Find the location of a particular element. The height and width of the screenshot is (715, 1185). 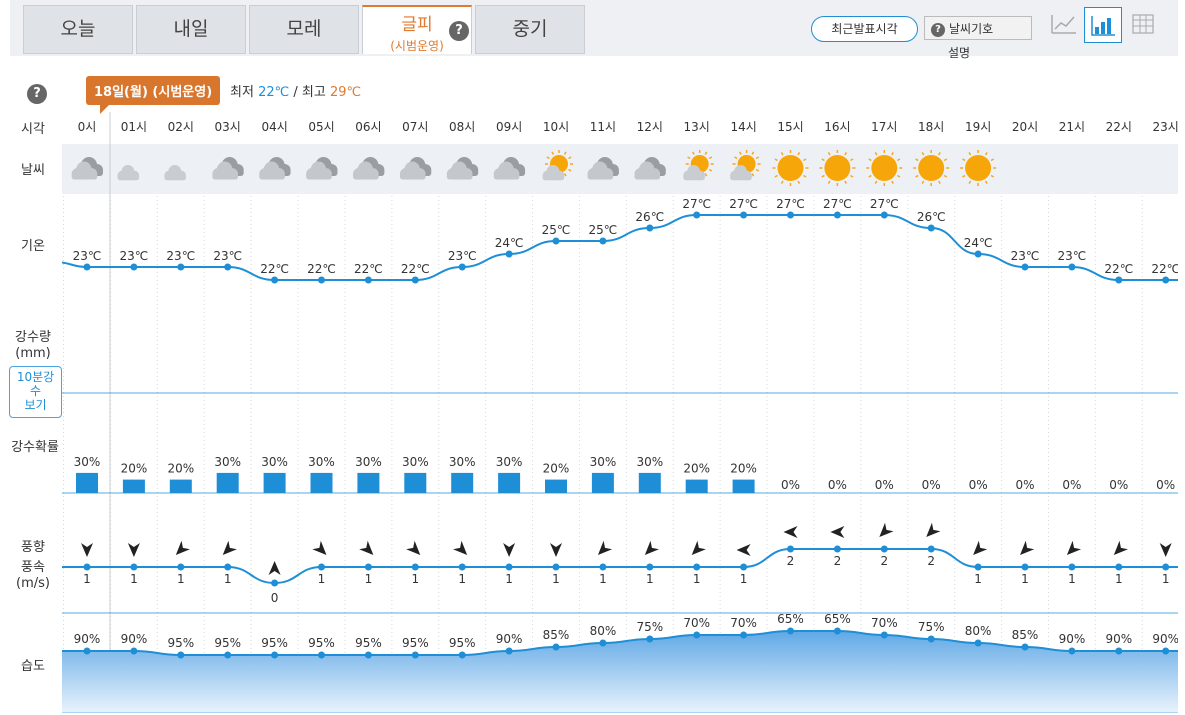

label-weather: 날씨 is located at coordinates (33, 170).